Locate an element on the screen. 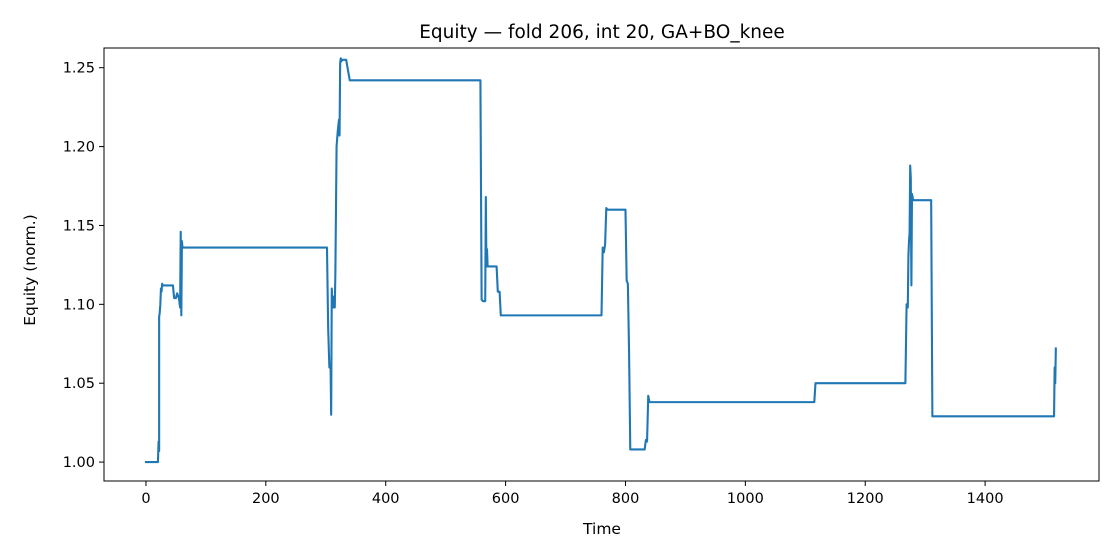 This screenshot has width=1120, height=560. x-tick-label: 400 is located at coordinates (386, 499).